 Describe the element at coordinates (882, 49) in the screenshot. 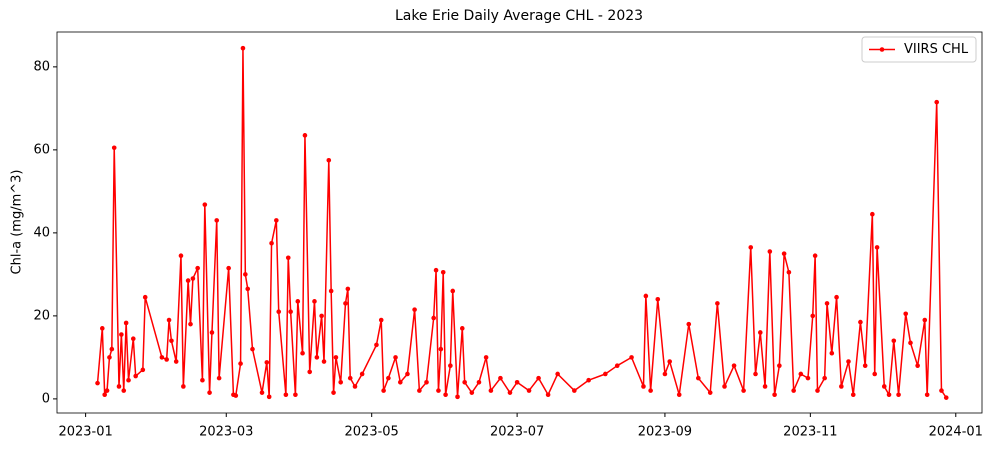

I see `legend-marker` at that location.